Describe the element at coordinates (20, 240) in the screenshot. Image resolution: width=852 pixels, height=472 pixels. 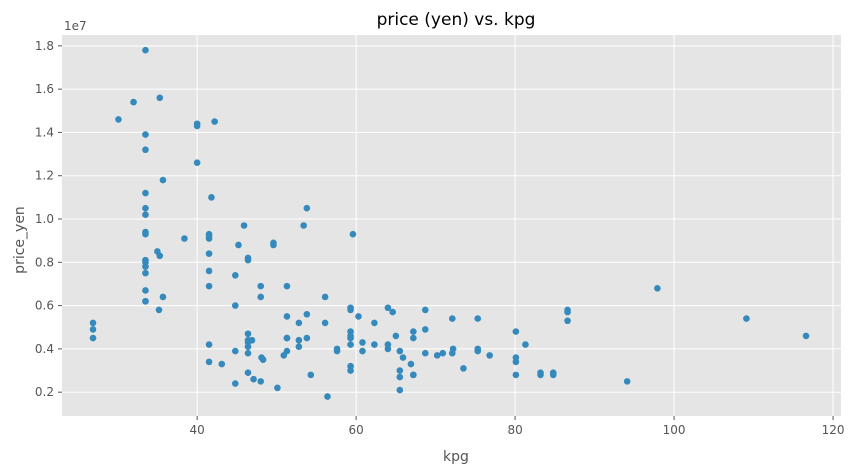
I see `y-axis-label: price_yen` at that location.